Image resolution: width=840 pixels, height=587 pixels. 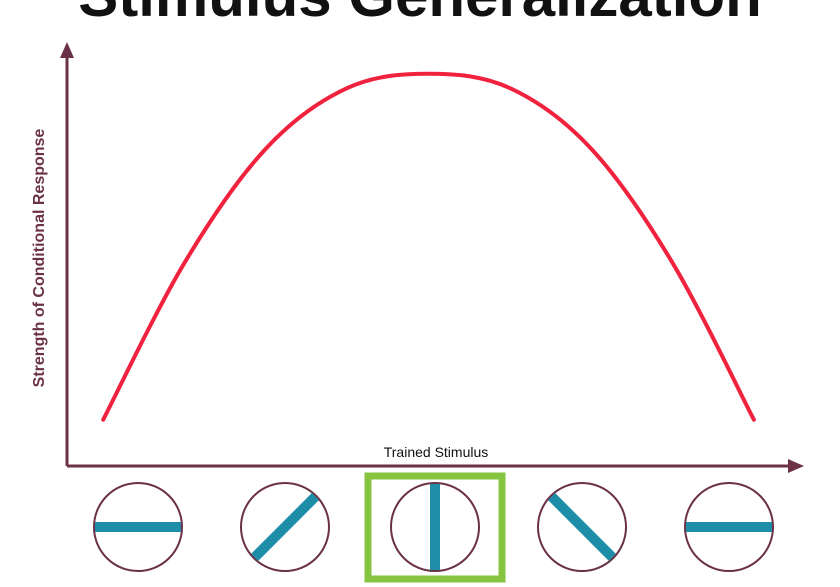 I want to click on stimulus-2-diagonal-right, so click(x=285, y=527).